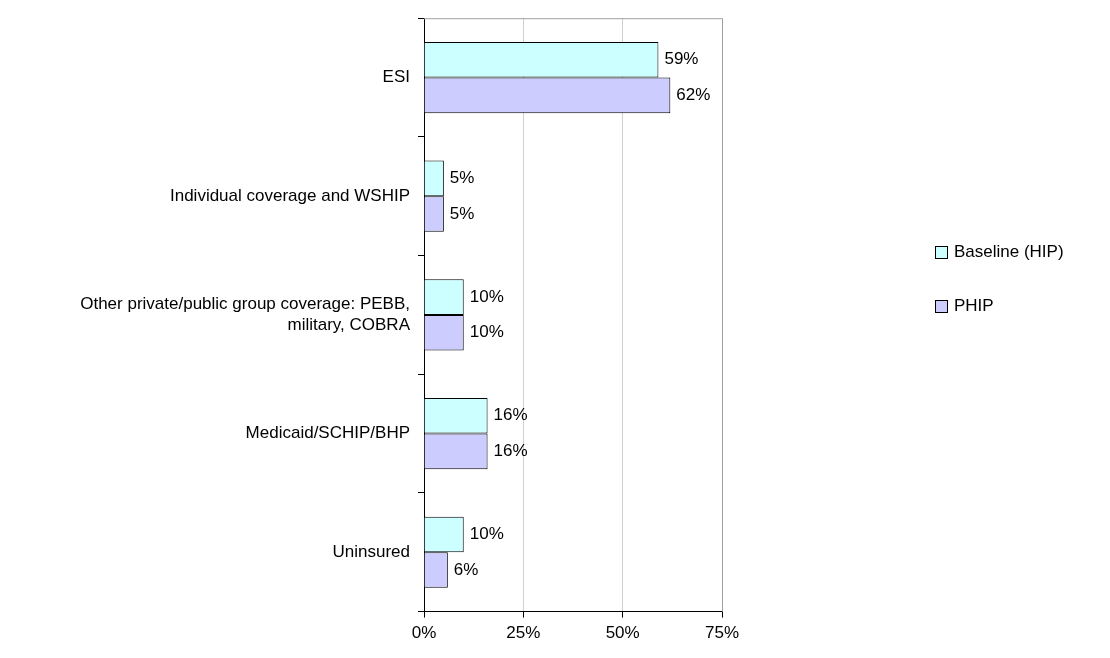 This screenshot has height=658, width=1110. I want to click on y-tick-label: ESI, so click(396, 77).